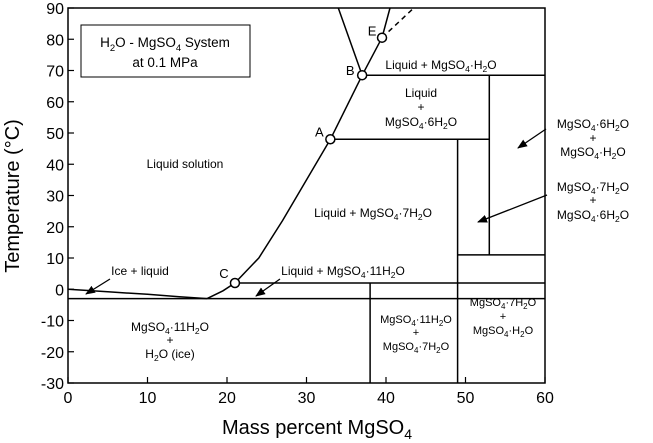 The height and width of the screenshot is (443, 653). What do you see at coordinates (165, 44) in the screenshot?
I see `title-line-1: H2O - MgSO4 System` at bounding box center [165, 44].